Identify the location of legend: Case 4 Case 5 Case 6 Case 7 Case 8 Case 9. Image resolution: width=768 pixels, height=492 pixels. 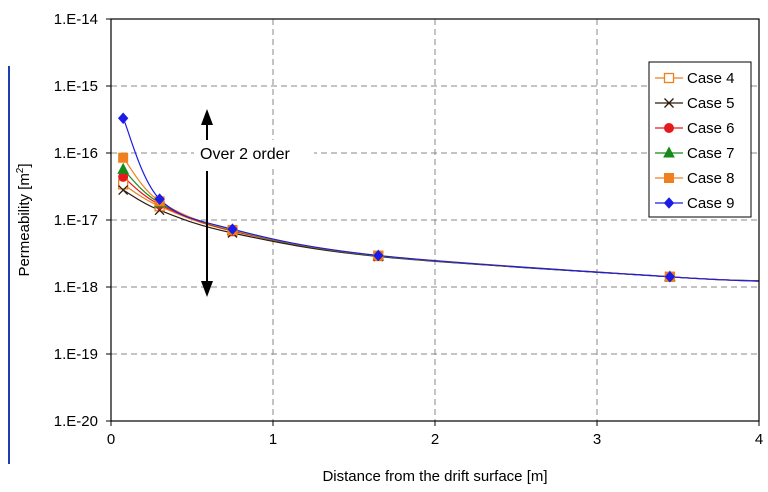
(700, 139).